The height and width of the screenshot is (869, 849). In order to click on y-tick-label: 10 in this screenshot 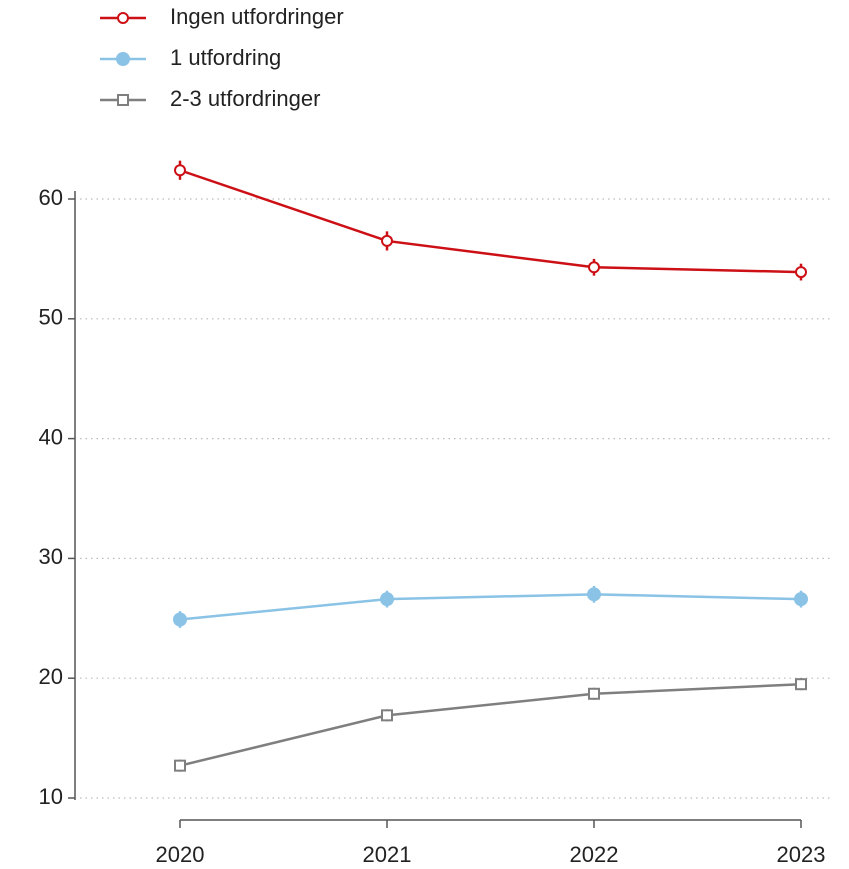, I will do `click(51, 796)`.